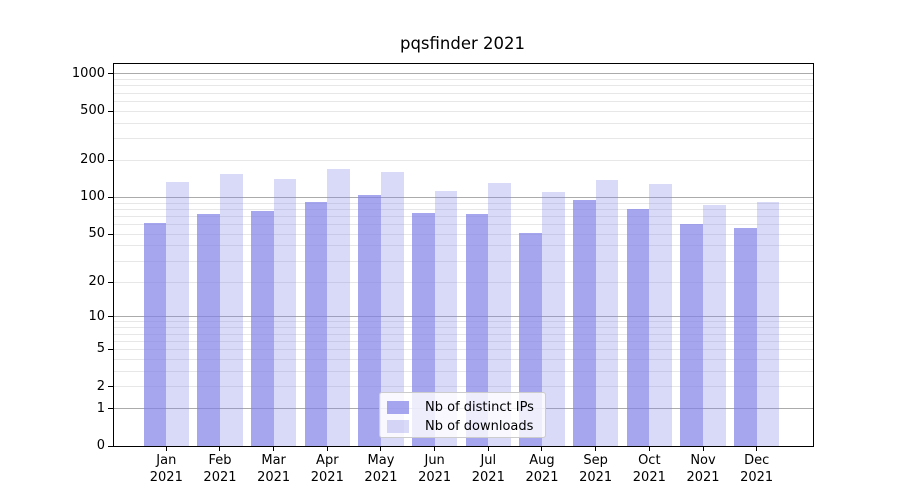  I want to click on y-tick-label: 200, so click(92, 160).